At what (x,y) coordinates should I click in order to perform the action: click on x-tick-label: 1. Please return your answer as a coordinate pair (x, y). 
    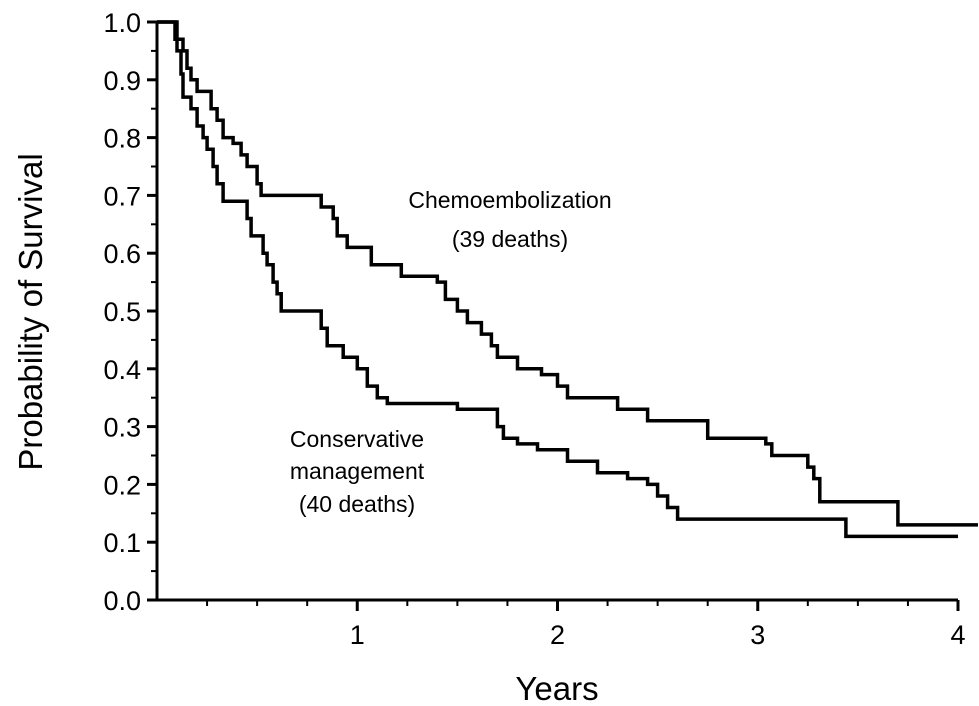
    Looking at the image, I should click on (357, 635).